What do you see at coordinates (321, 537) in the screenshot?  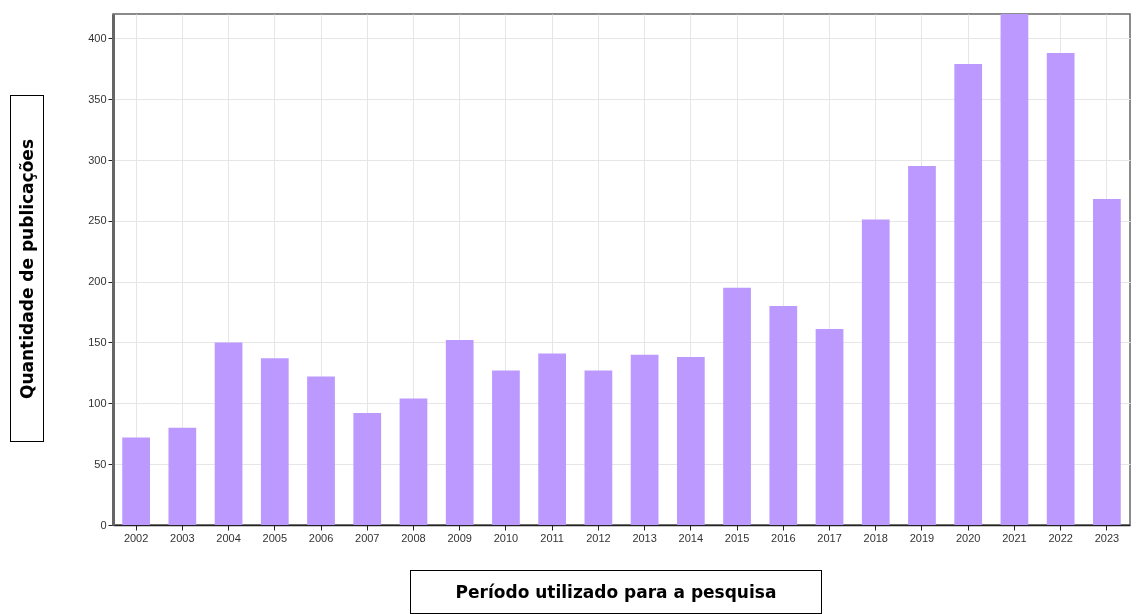 I see `x-tick-label: 2006` at bounding box center [321, 537].